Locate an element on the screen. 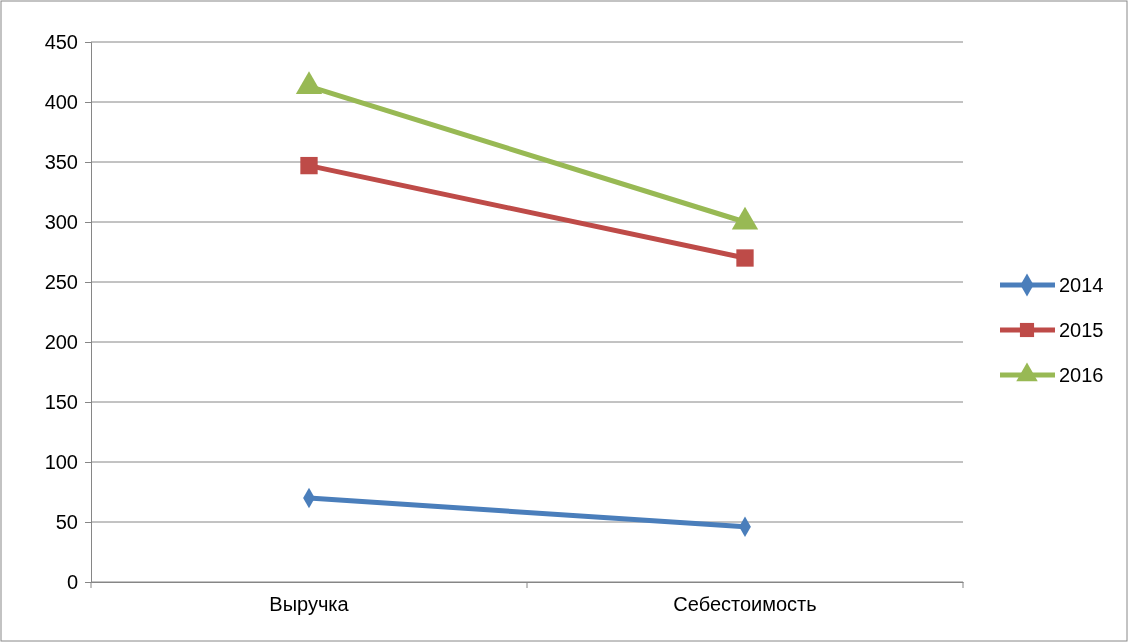 The height and width of the screenshot is (642, 1128). y-tick-label: 250 is located at coordinates (61, 281).